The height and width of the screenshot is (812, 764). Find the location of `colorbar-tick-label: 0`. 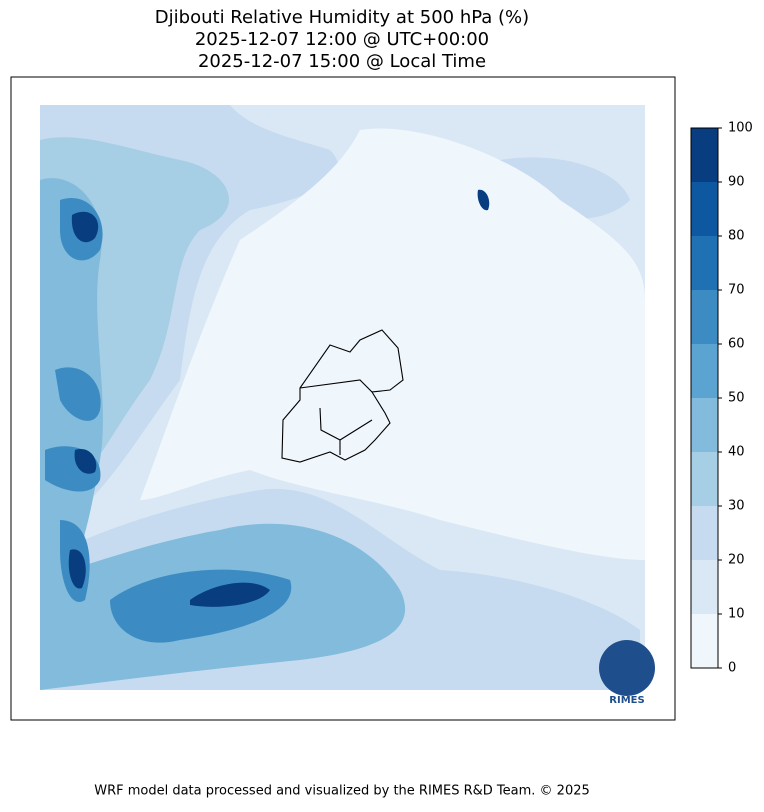

colorbar-tick-label: 0 is located at coordinates (732, 668).